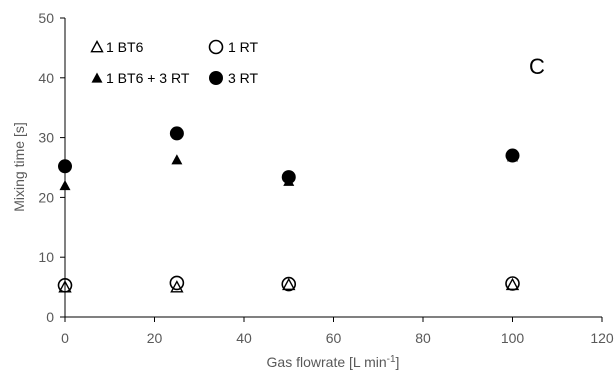 This screenshot has width=614, height=374. I want to click on y-tick-label: 40, so click(46, 78).